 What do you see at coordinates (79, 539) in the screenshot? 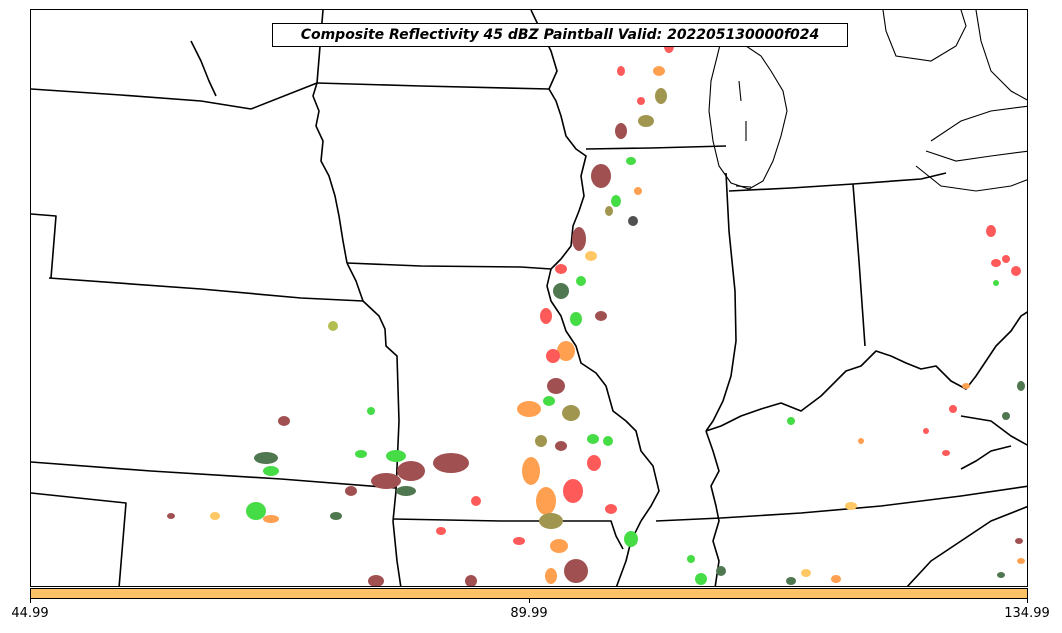
I see `boundary-ok-tx` at bounding box center [79, 539].